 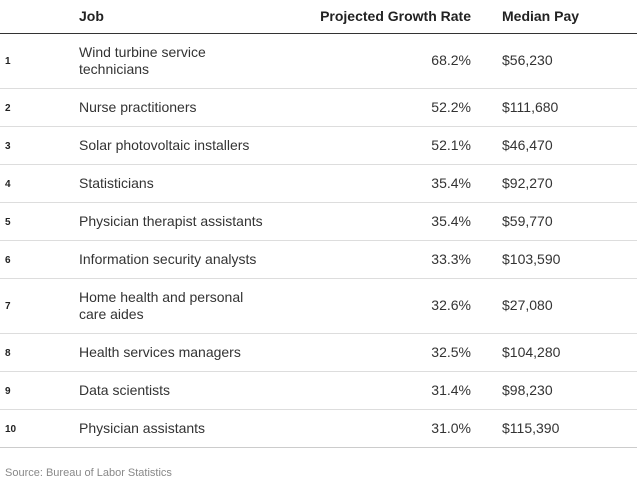 I want to click on pay-cell: $111,680, so click(x=530, y=107).